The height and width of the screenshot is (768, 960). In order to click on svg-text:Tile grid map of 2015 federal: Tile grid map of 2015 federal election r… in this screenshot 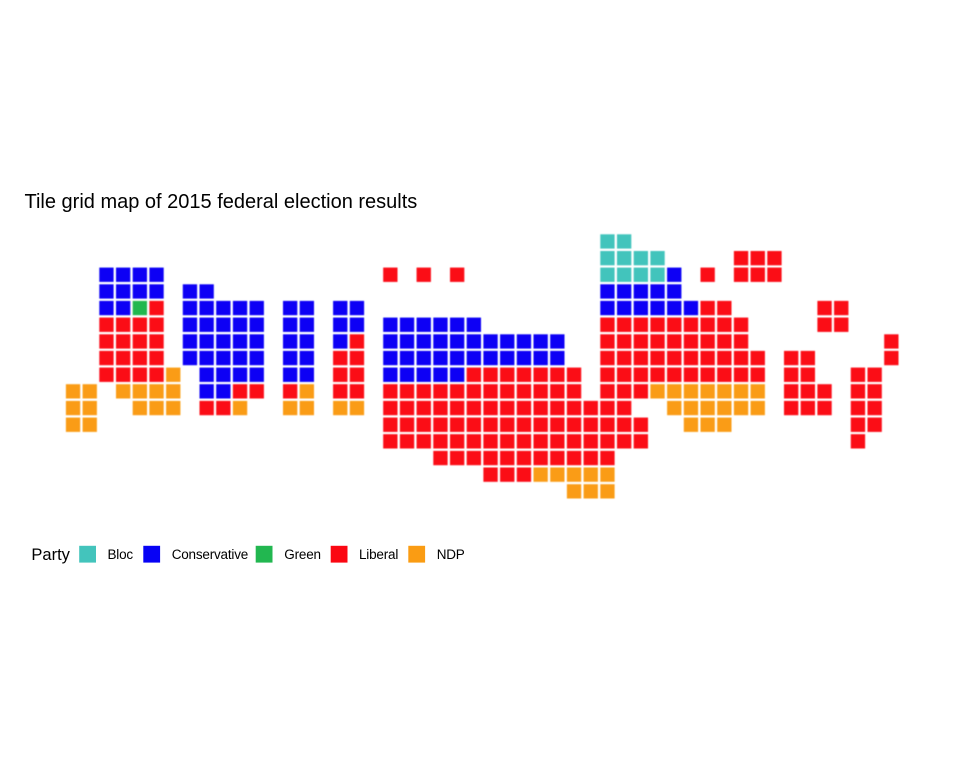, I will do `click(221, 202)`.